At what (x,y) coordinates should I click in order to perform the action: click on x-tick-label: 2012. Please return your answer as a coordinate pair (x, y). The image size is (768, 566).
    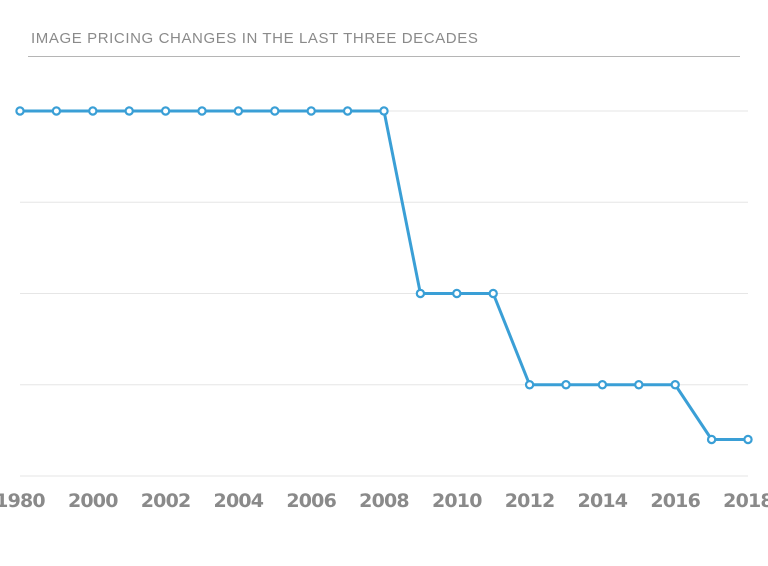
    Looking at the image, I should click on (530, 501).